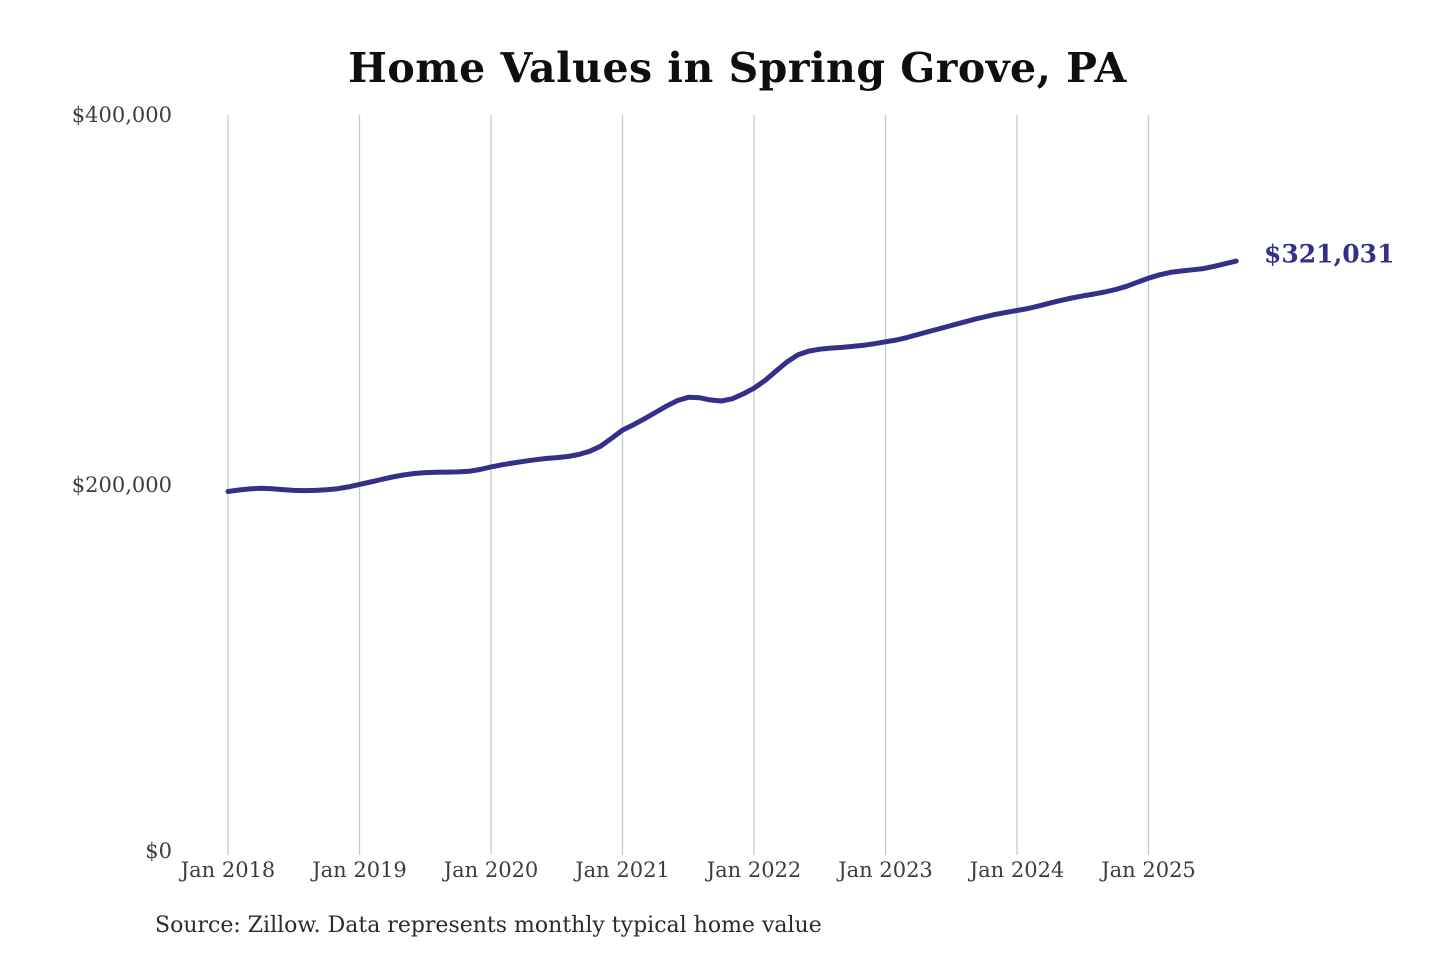 The width and height of the screenshot is (1440, 960). I want to click on y-axis-tick-label: $0, so click(158, 851).